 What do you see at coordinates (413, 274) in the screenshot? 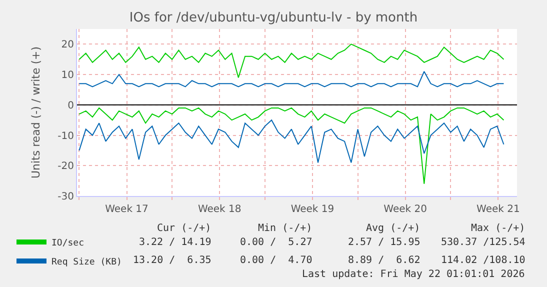
I see `text: Last update: Fri May 22 01:01:01 2026` at bounding box center [413, 274].